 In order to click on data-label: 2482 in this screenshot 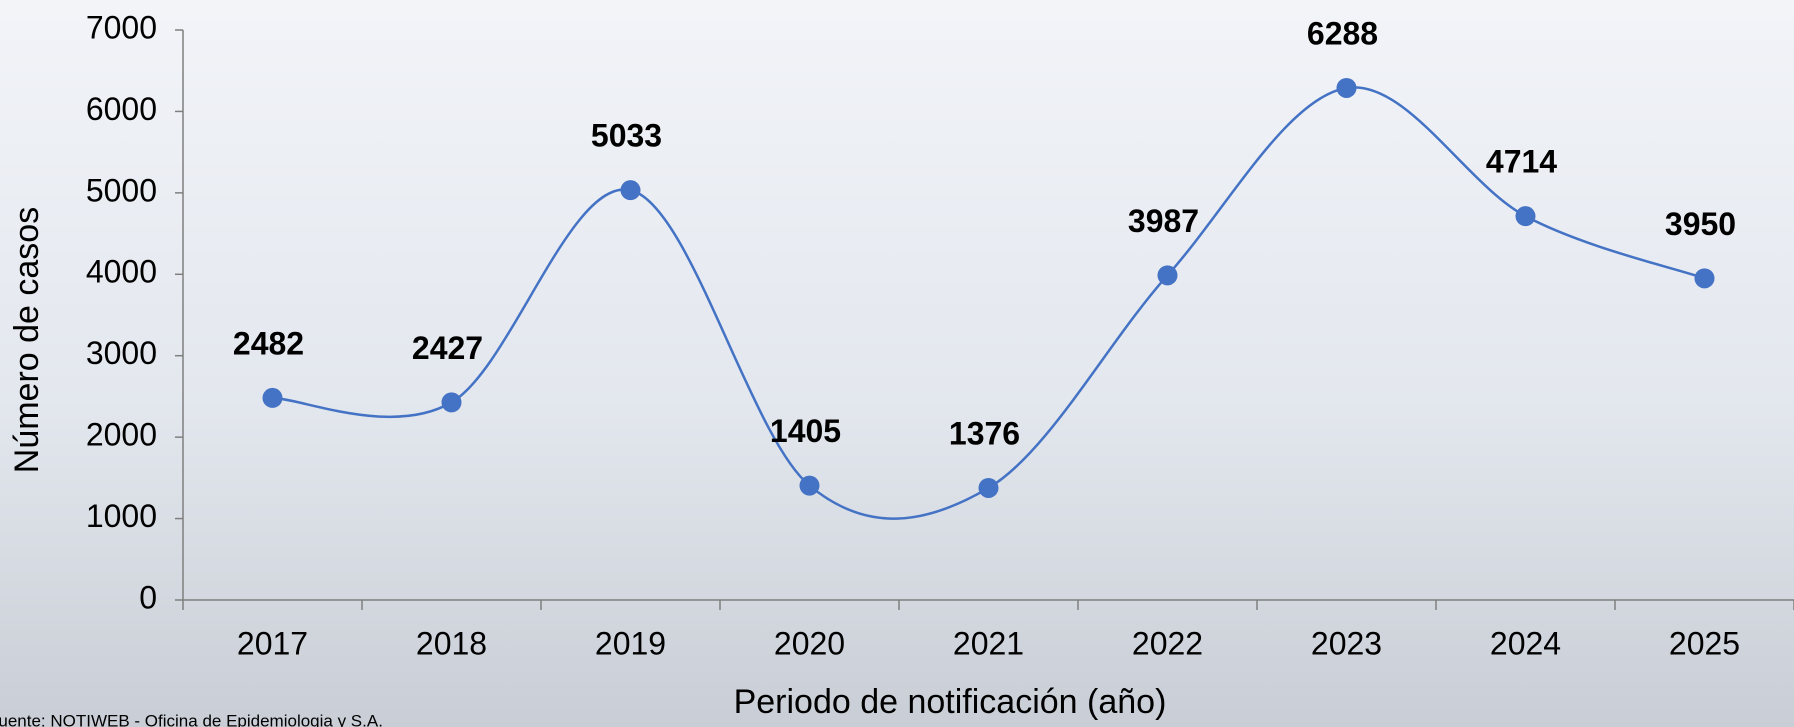, I will do `click(268, 343)`.